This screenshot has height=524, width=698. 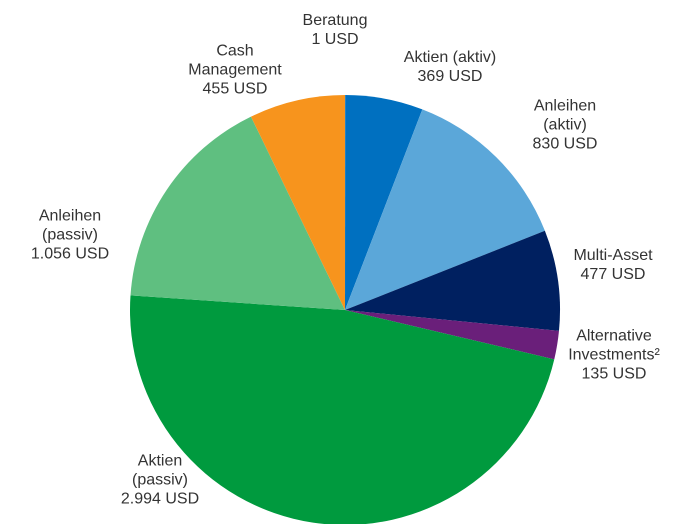 What do you see at coordinates (70, 225) in the screenshot?
I see `category-label: Anleihen (passiv)` at bounding box center [70, 225].